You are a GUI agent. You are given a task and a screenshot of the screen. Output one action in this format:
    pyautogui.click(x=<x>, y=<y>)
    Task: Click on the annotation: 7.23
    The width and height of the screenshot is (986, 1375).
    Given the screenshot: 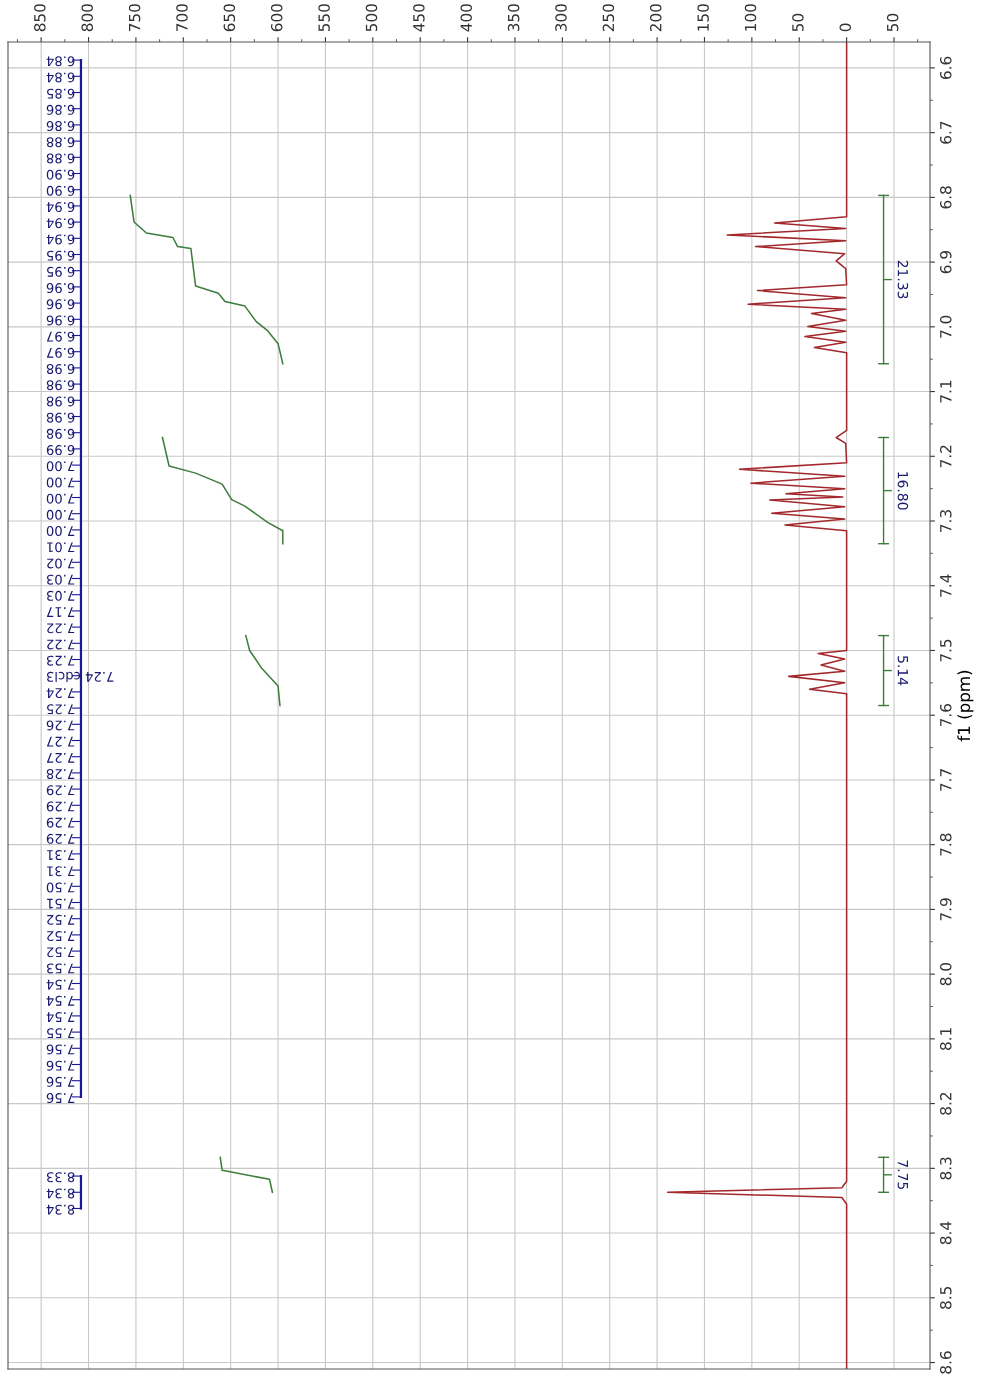 What is the action you would take?
    pyautogui.click(x=60, y=660)
    